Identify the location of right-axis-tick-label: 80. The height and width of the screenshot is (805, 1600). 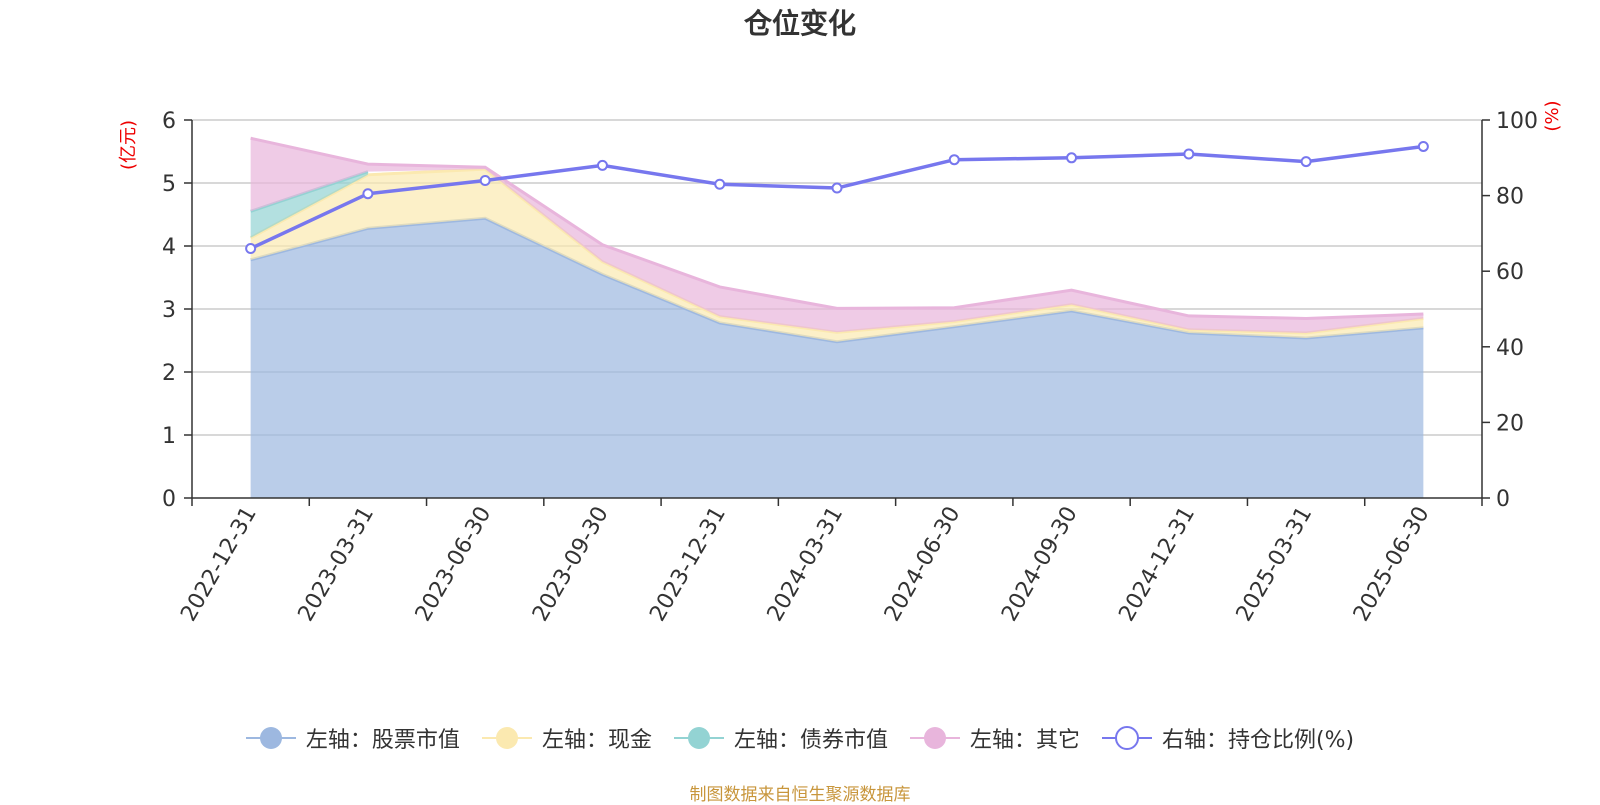
(1510, 197).